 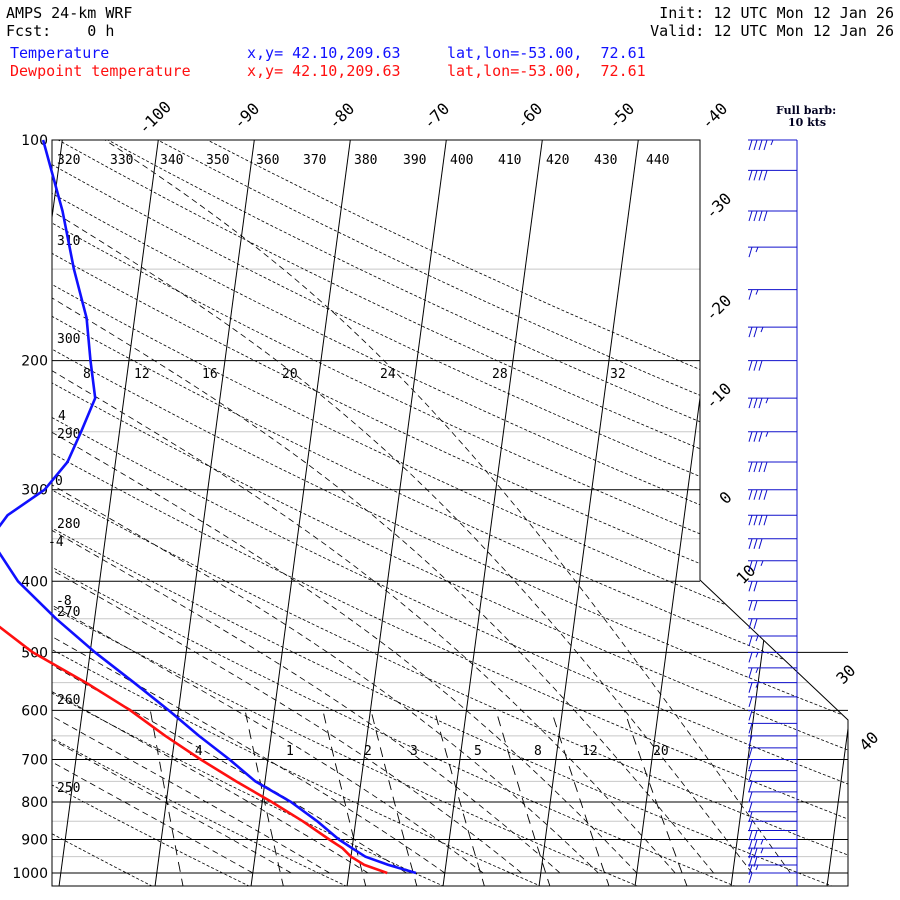 What do you see at coordinates (657, 160) in the screenshot?
I see `theta-label: 440` at bounding box center [657, 160].